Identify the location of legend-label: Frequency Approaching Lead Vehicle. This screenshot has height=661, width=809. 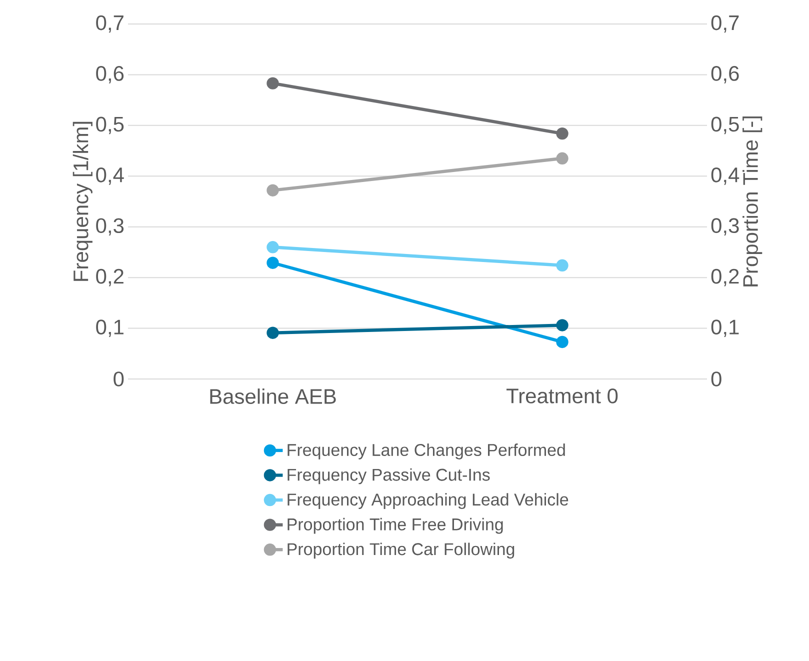
(428, 501).